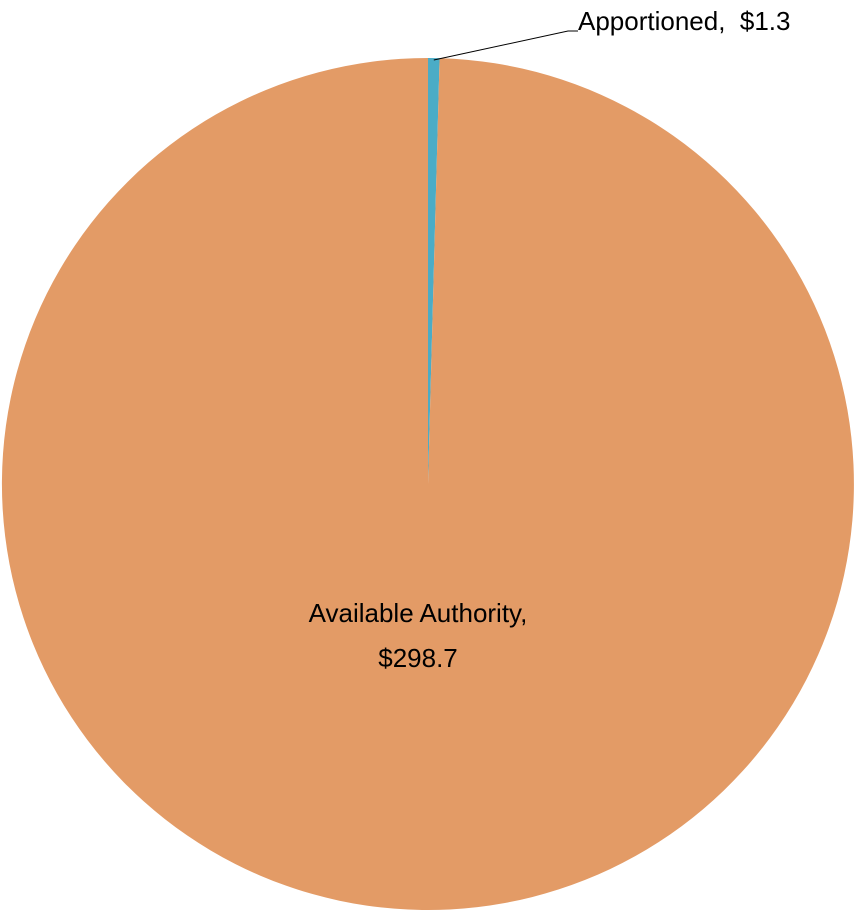 The width and height of the screenshot is (854, 915). What do you see at coordinates (684, 21) in the screenshot?
I see `apportioned-data-label: Apportioned, $1.3` at bounding box center [684, 21].